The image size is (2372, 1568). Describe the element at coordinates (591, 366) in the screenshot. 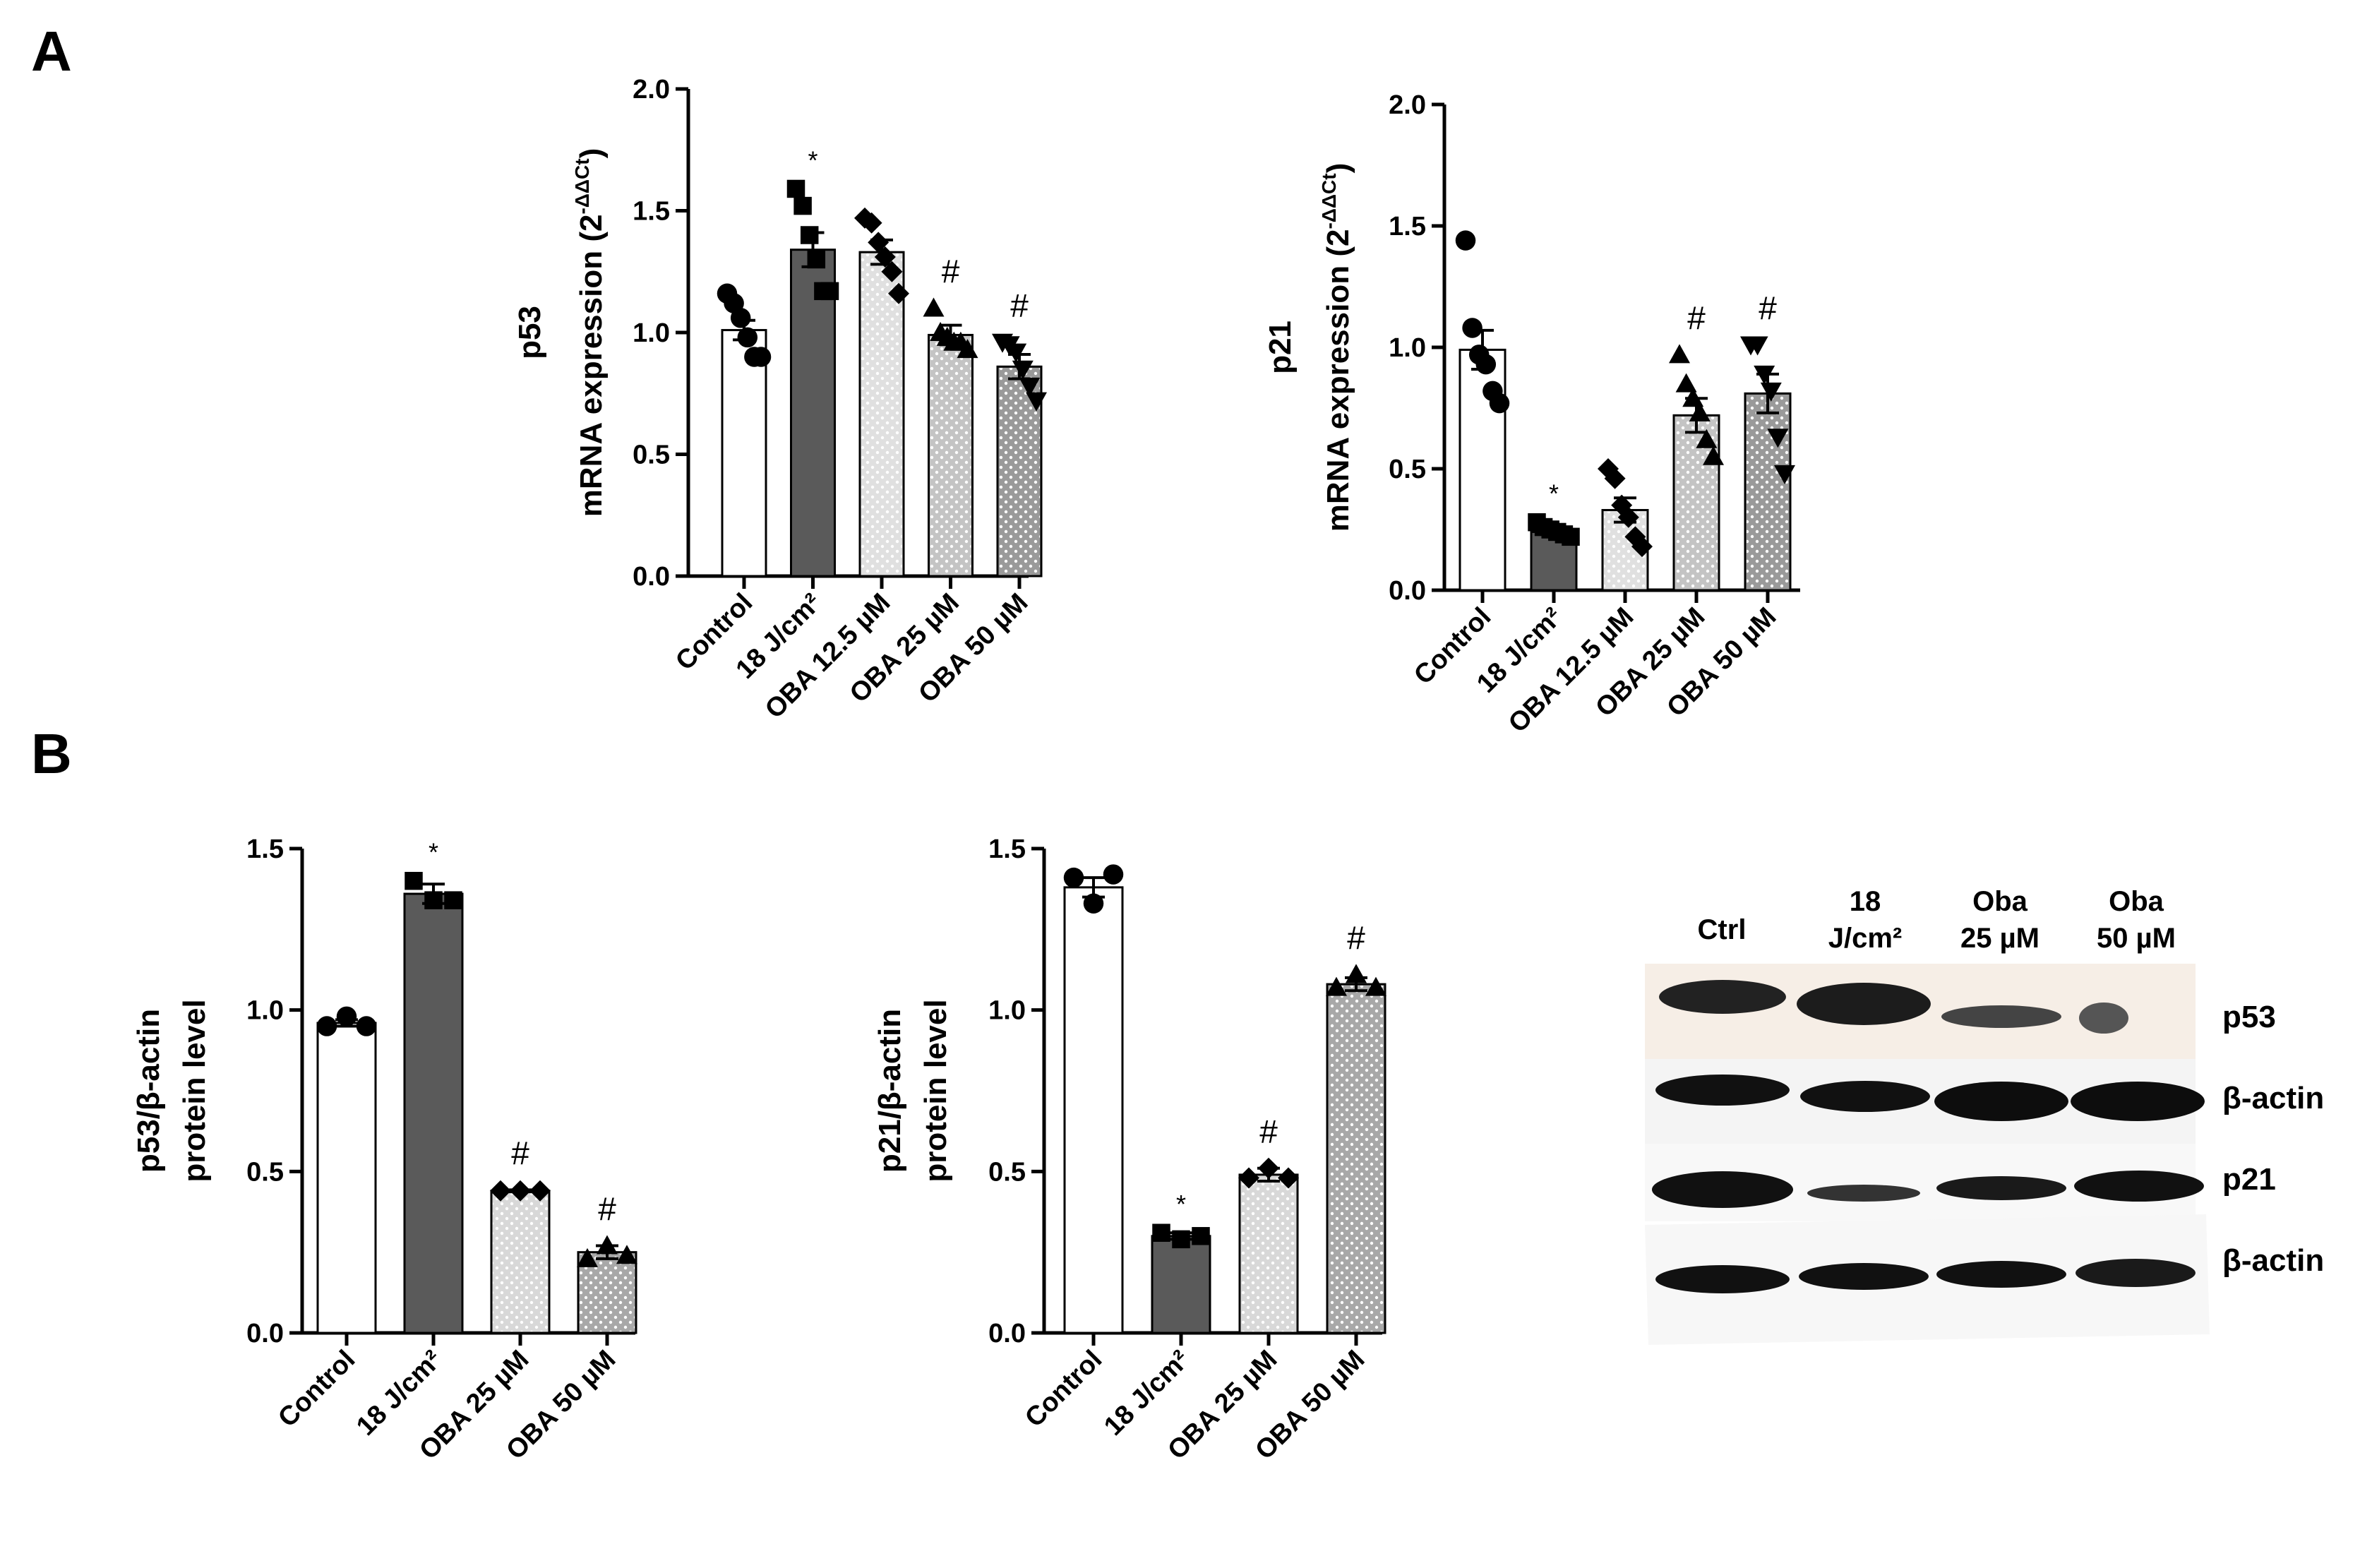

I see `y-axis-title-part: mRNA expression (2` at that location.